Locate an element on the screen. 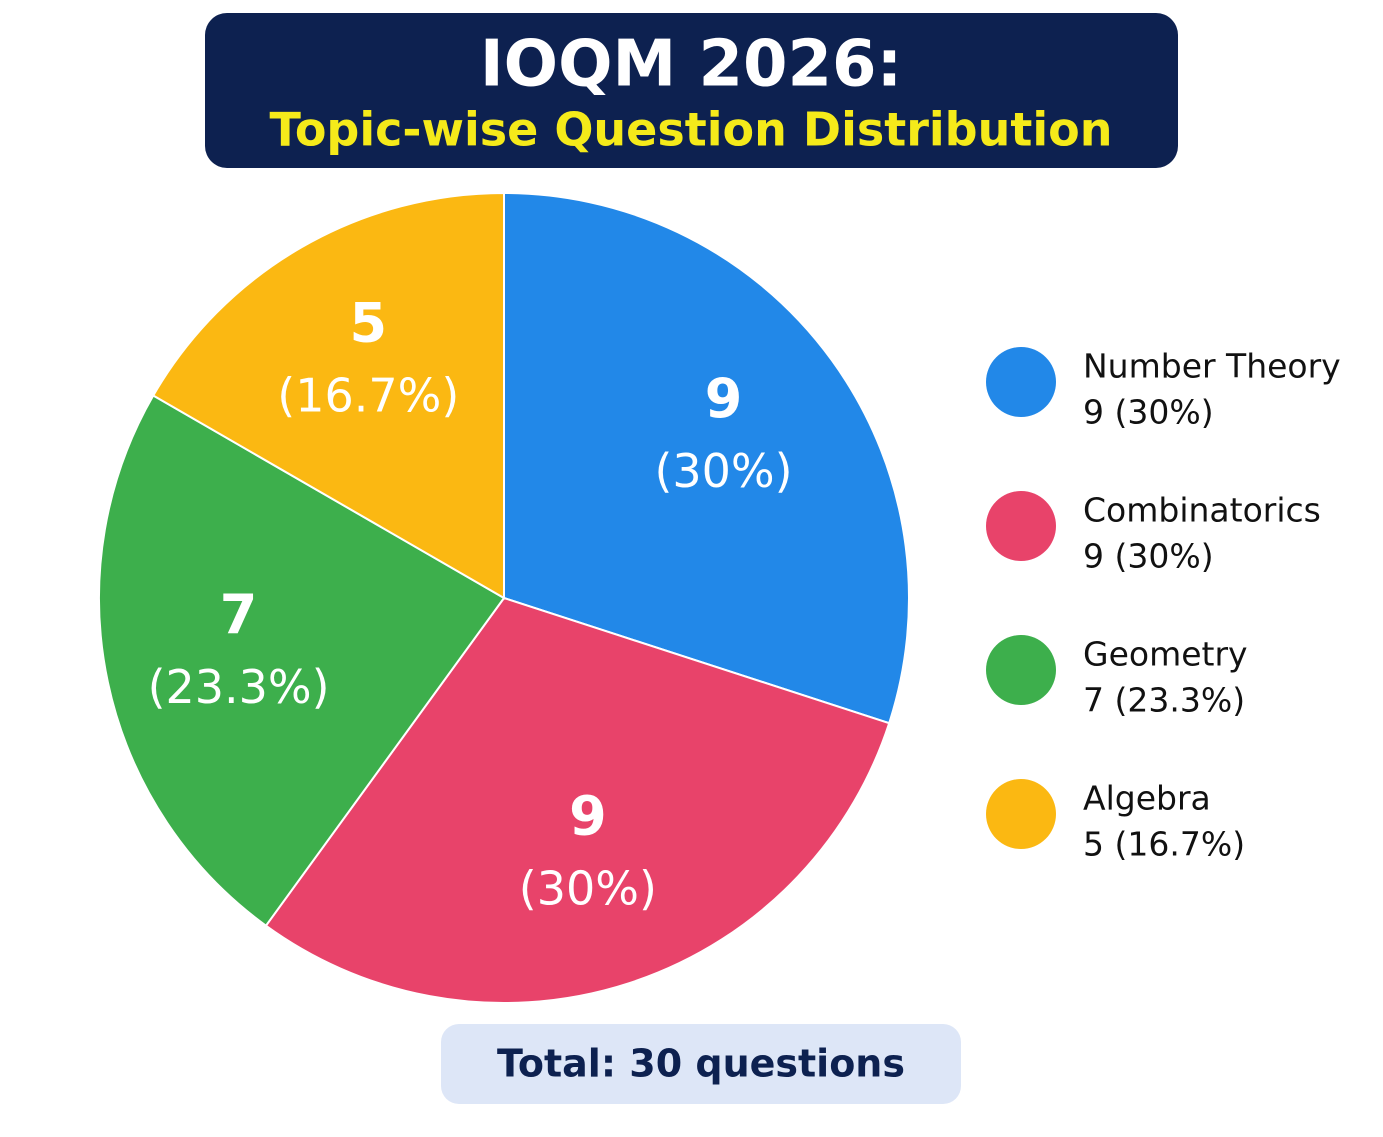 The height and width of the screenshot is (1137, 1383). title-box is located at coordinates (691, 90).